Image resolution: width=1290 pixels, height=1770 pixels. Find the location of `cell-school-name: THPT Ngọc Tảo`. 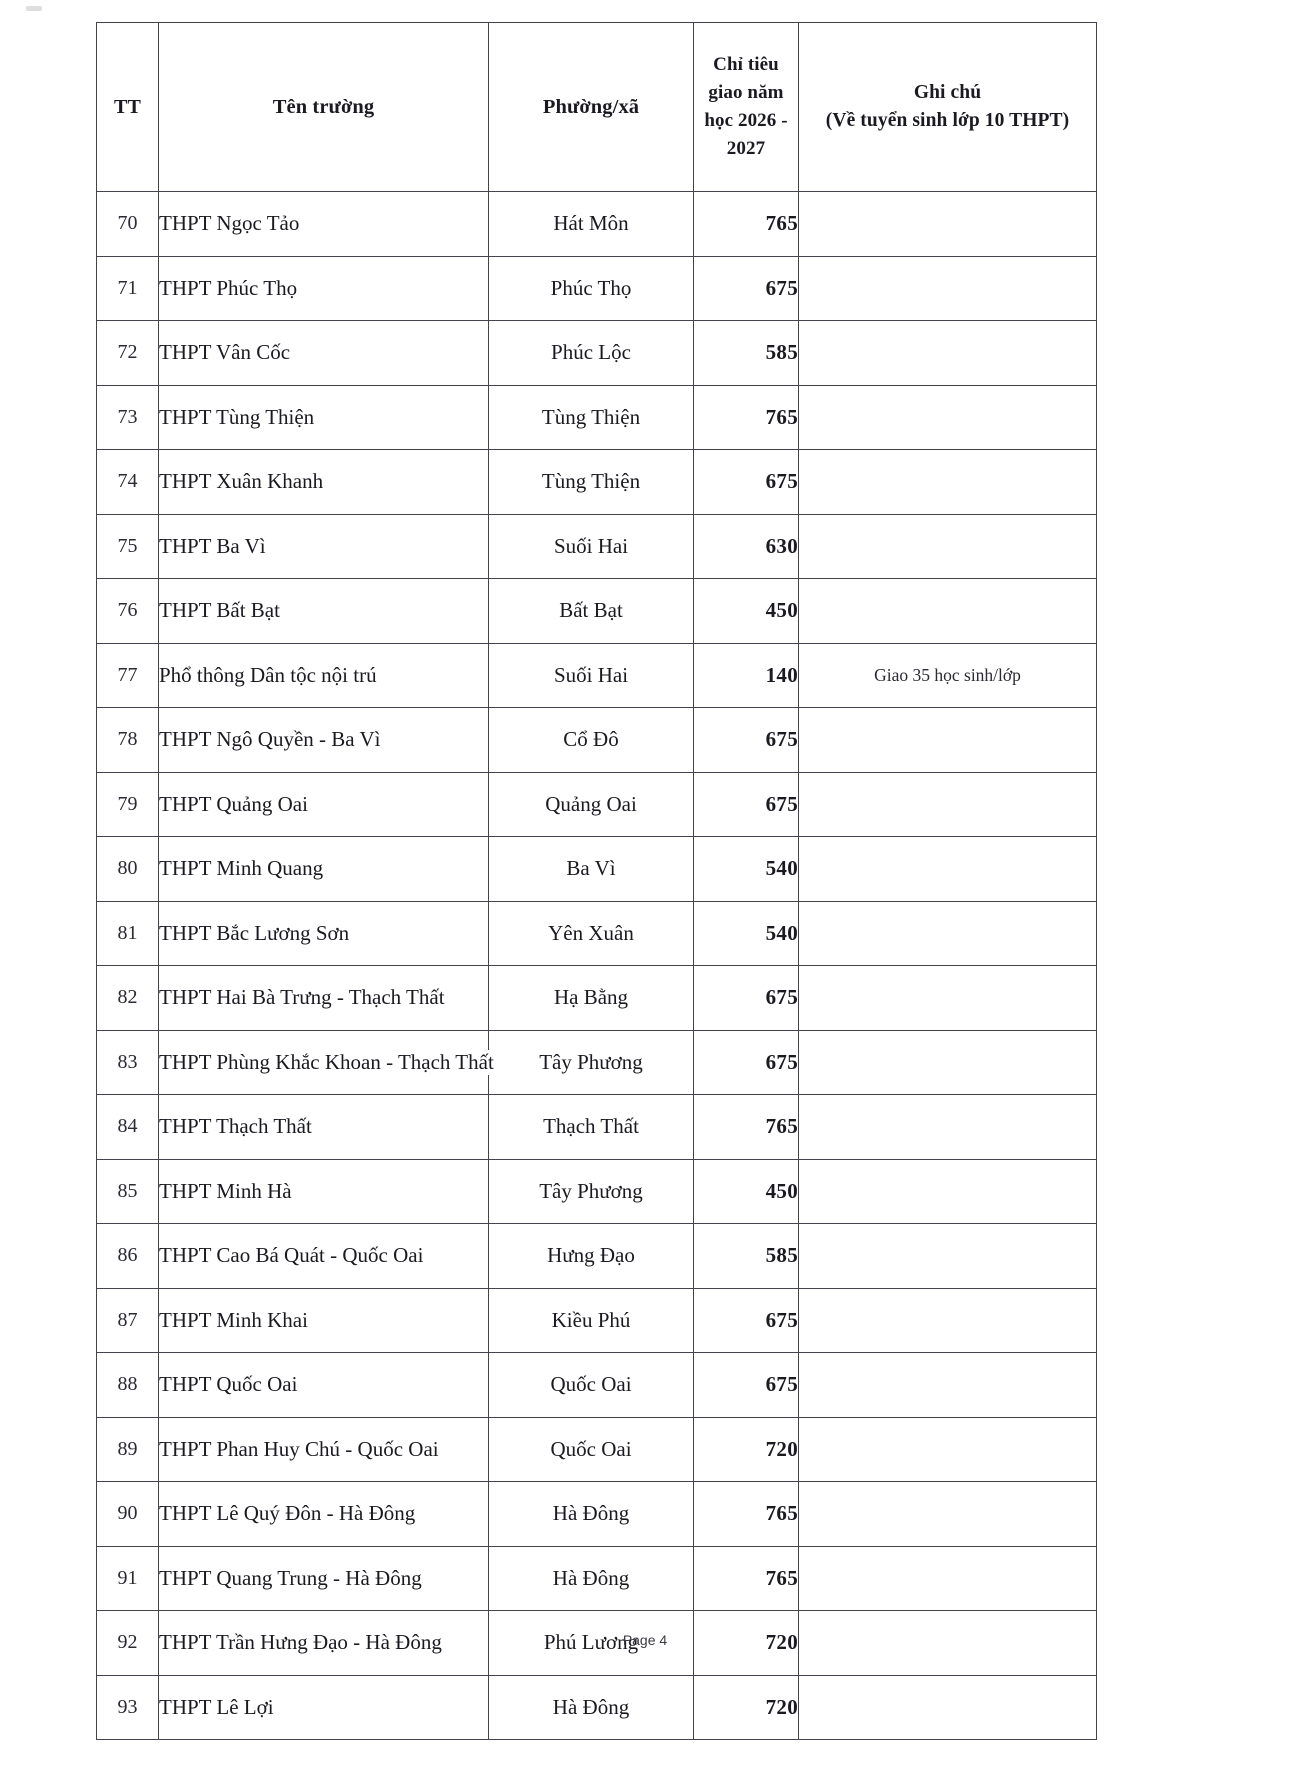

cell-school-name: THPT Ngọc Tảo is located at coordinates (323, 224).